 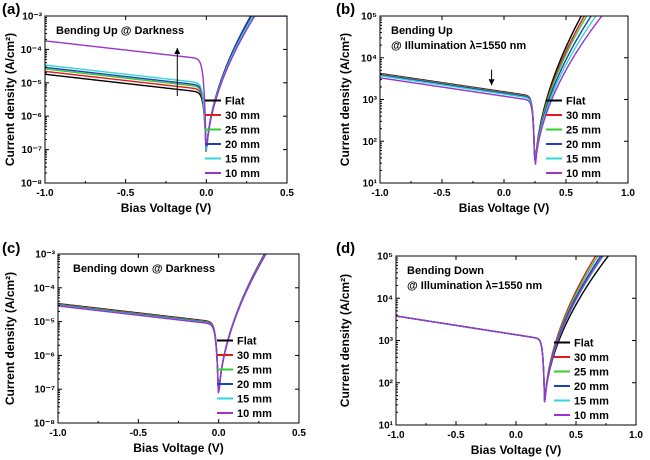 I want to click on y-tick-label: 10¹, so click(x=370, y=184).